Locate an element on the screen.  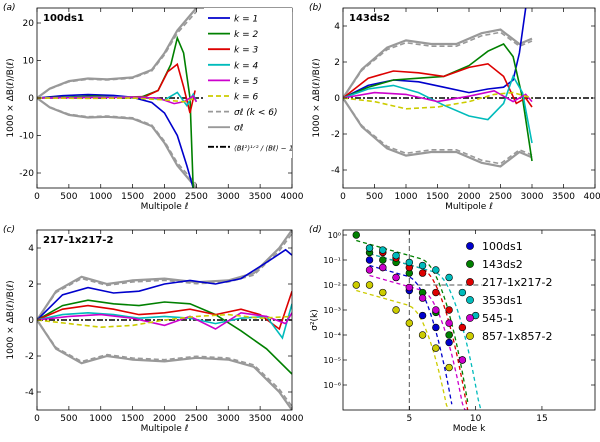
legend-label: k = 3 is located at coordinates (246, 51).